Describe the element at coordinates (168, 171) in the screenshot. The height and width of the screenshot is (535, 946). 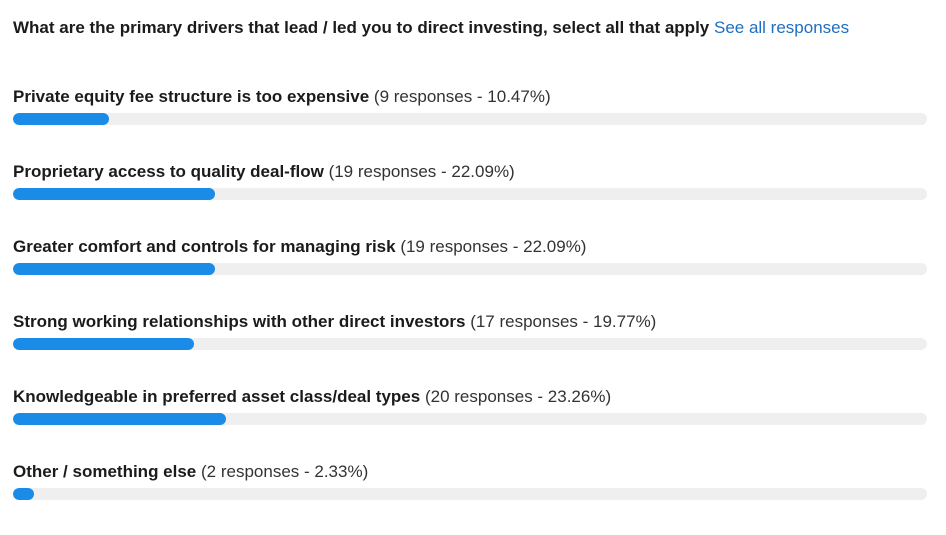
I see `option-label: Proprietary access to quality deal-flow` at that location.